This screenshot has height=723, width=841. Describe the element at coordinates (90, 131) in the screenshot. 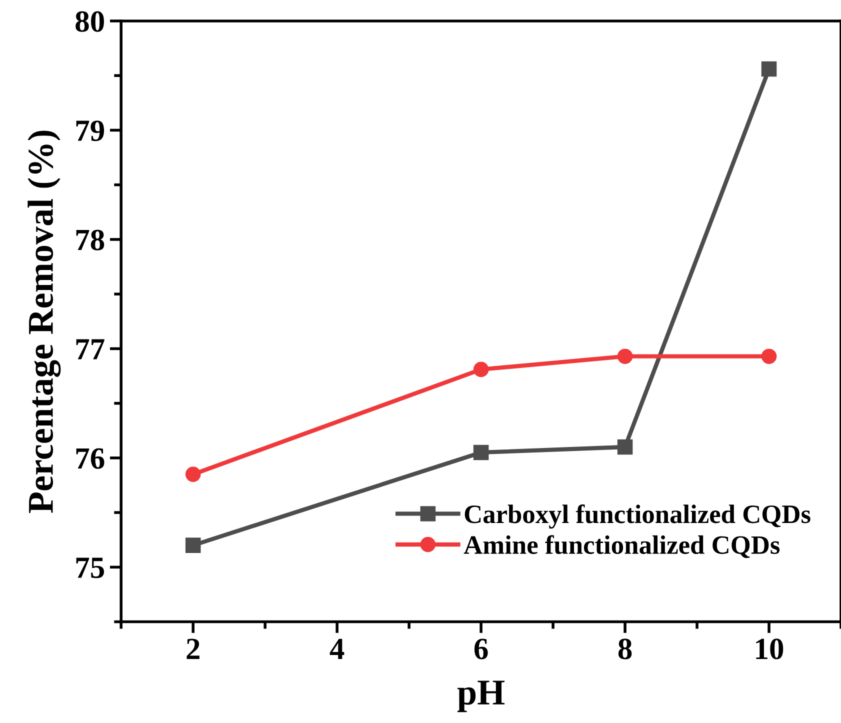

I see `y-tick-label: 79` at that location.